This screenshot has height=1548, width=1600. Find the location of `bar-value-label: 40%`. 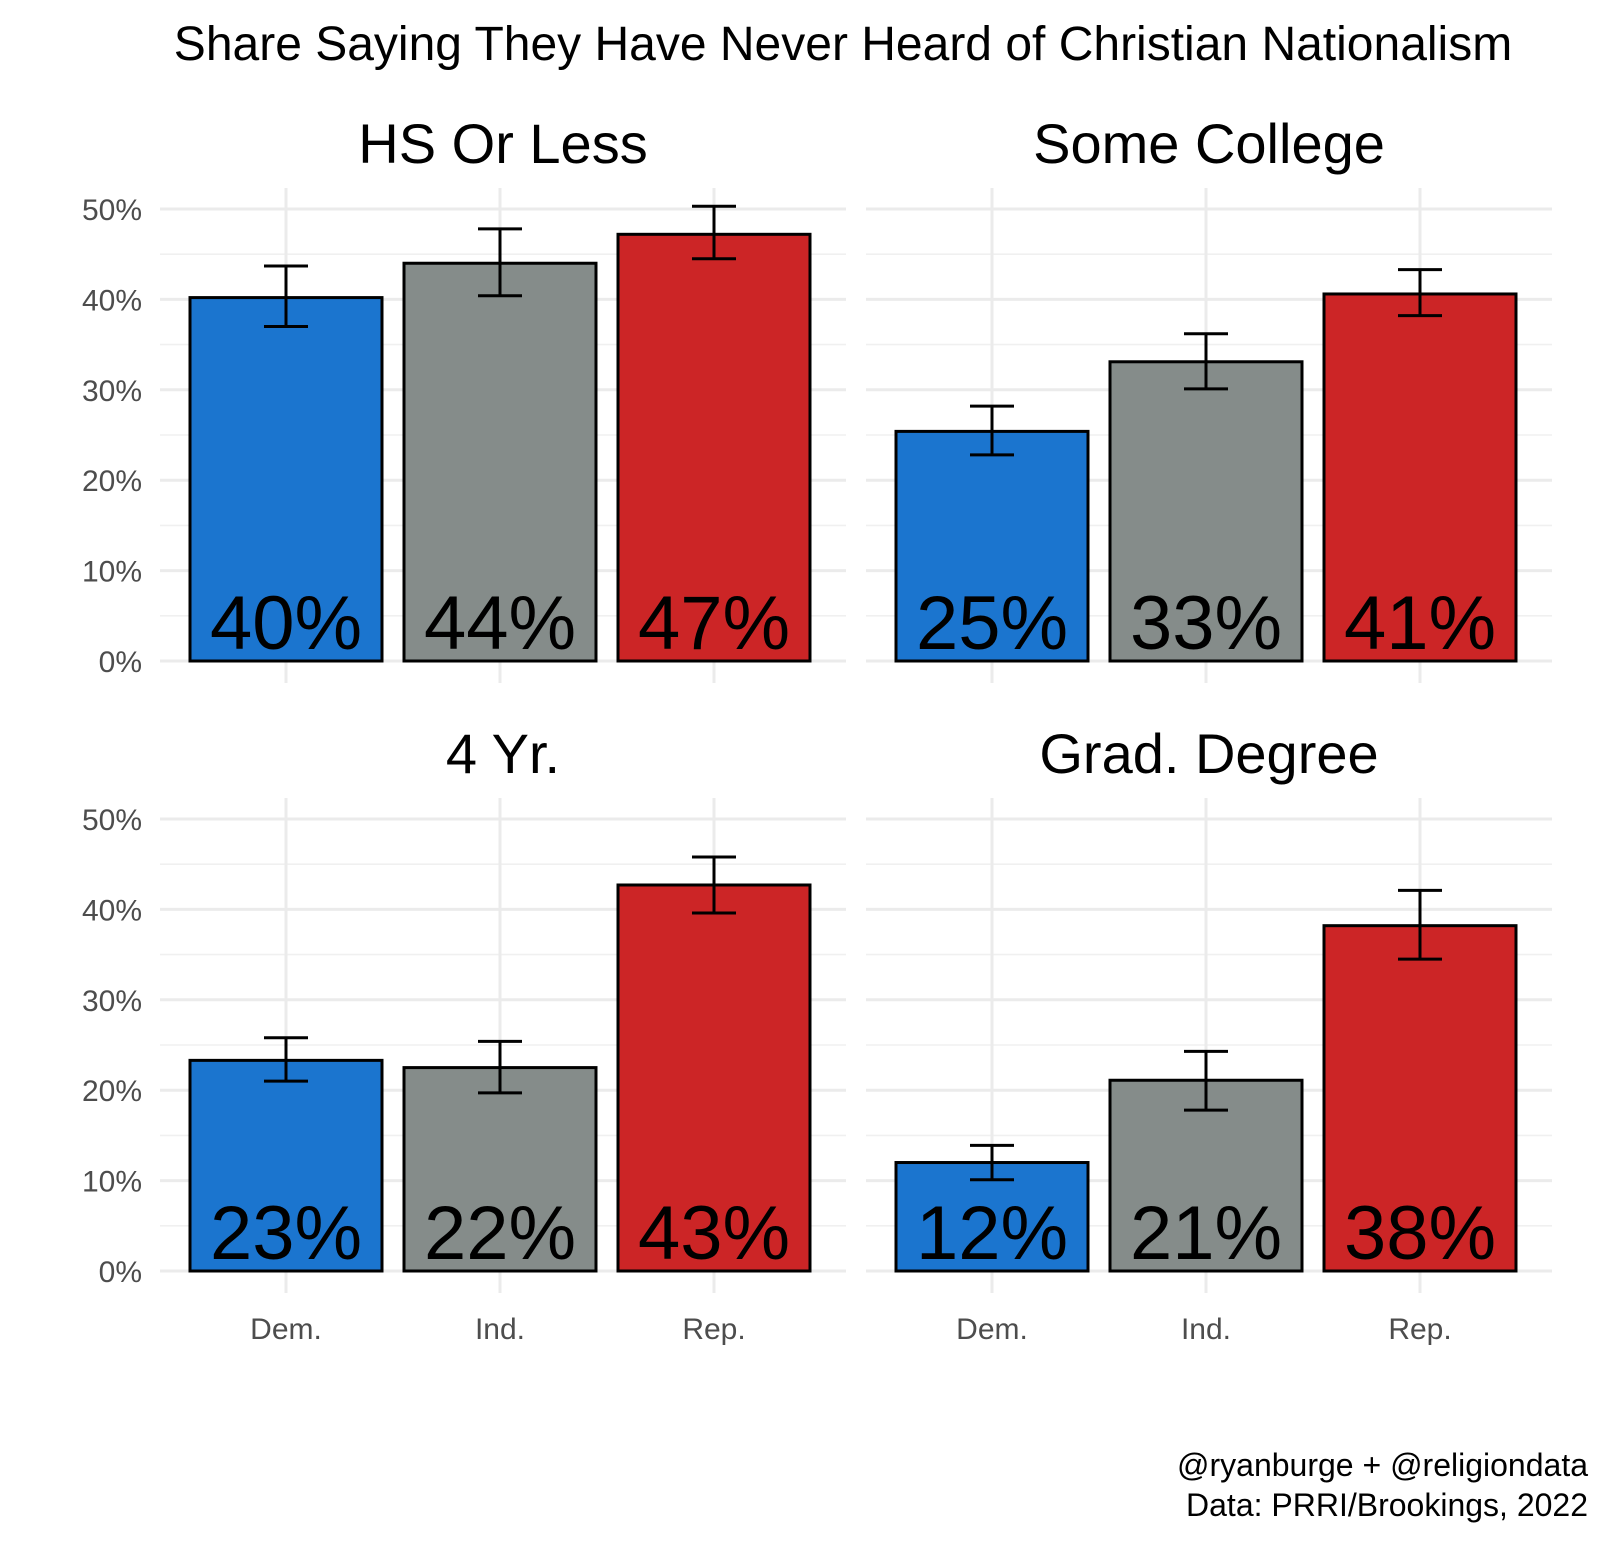

bar-value-label: 40% is located at coordinates (286, 623).